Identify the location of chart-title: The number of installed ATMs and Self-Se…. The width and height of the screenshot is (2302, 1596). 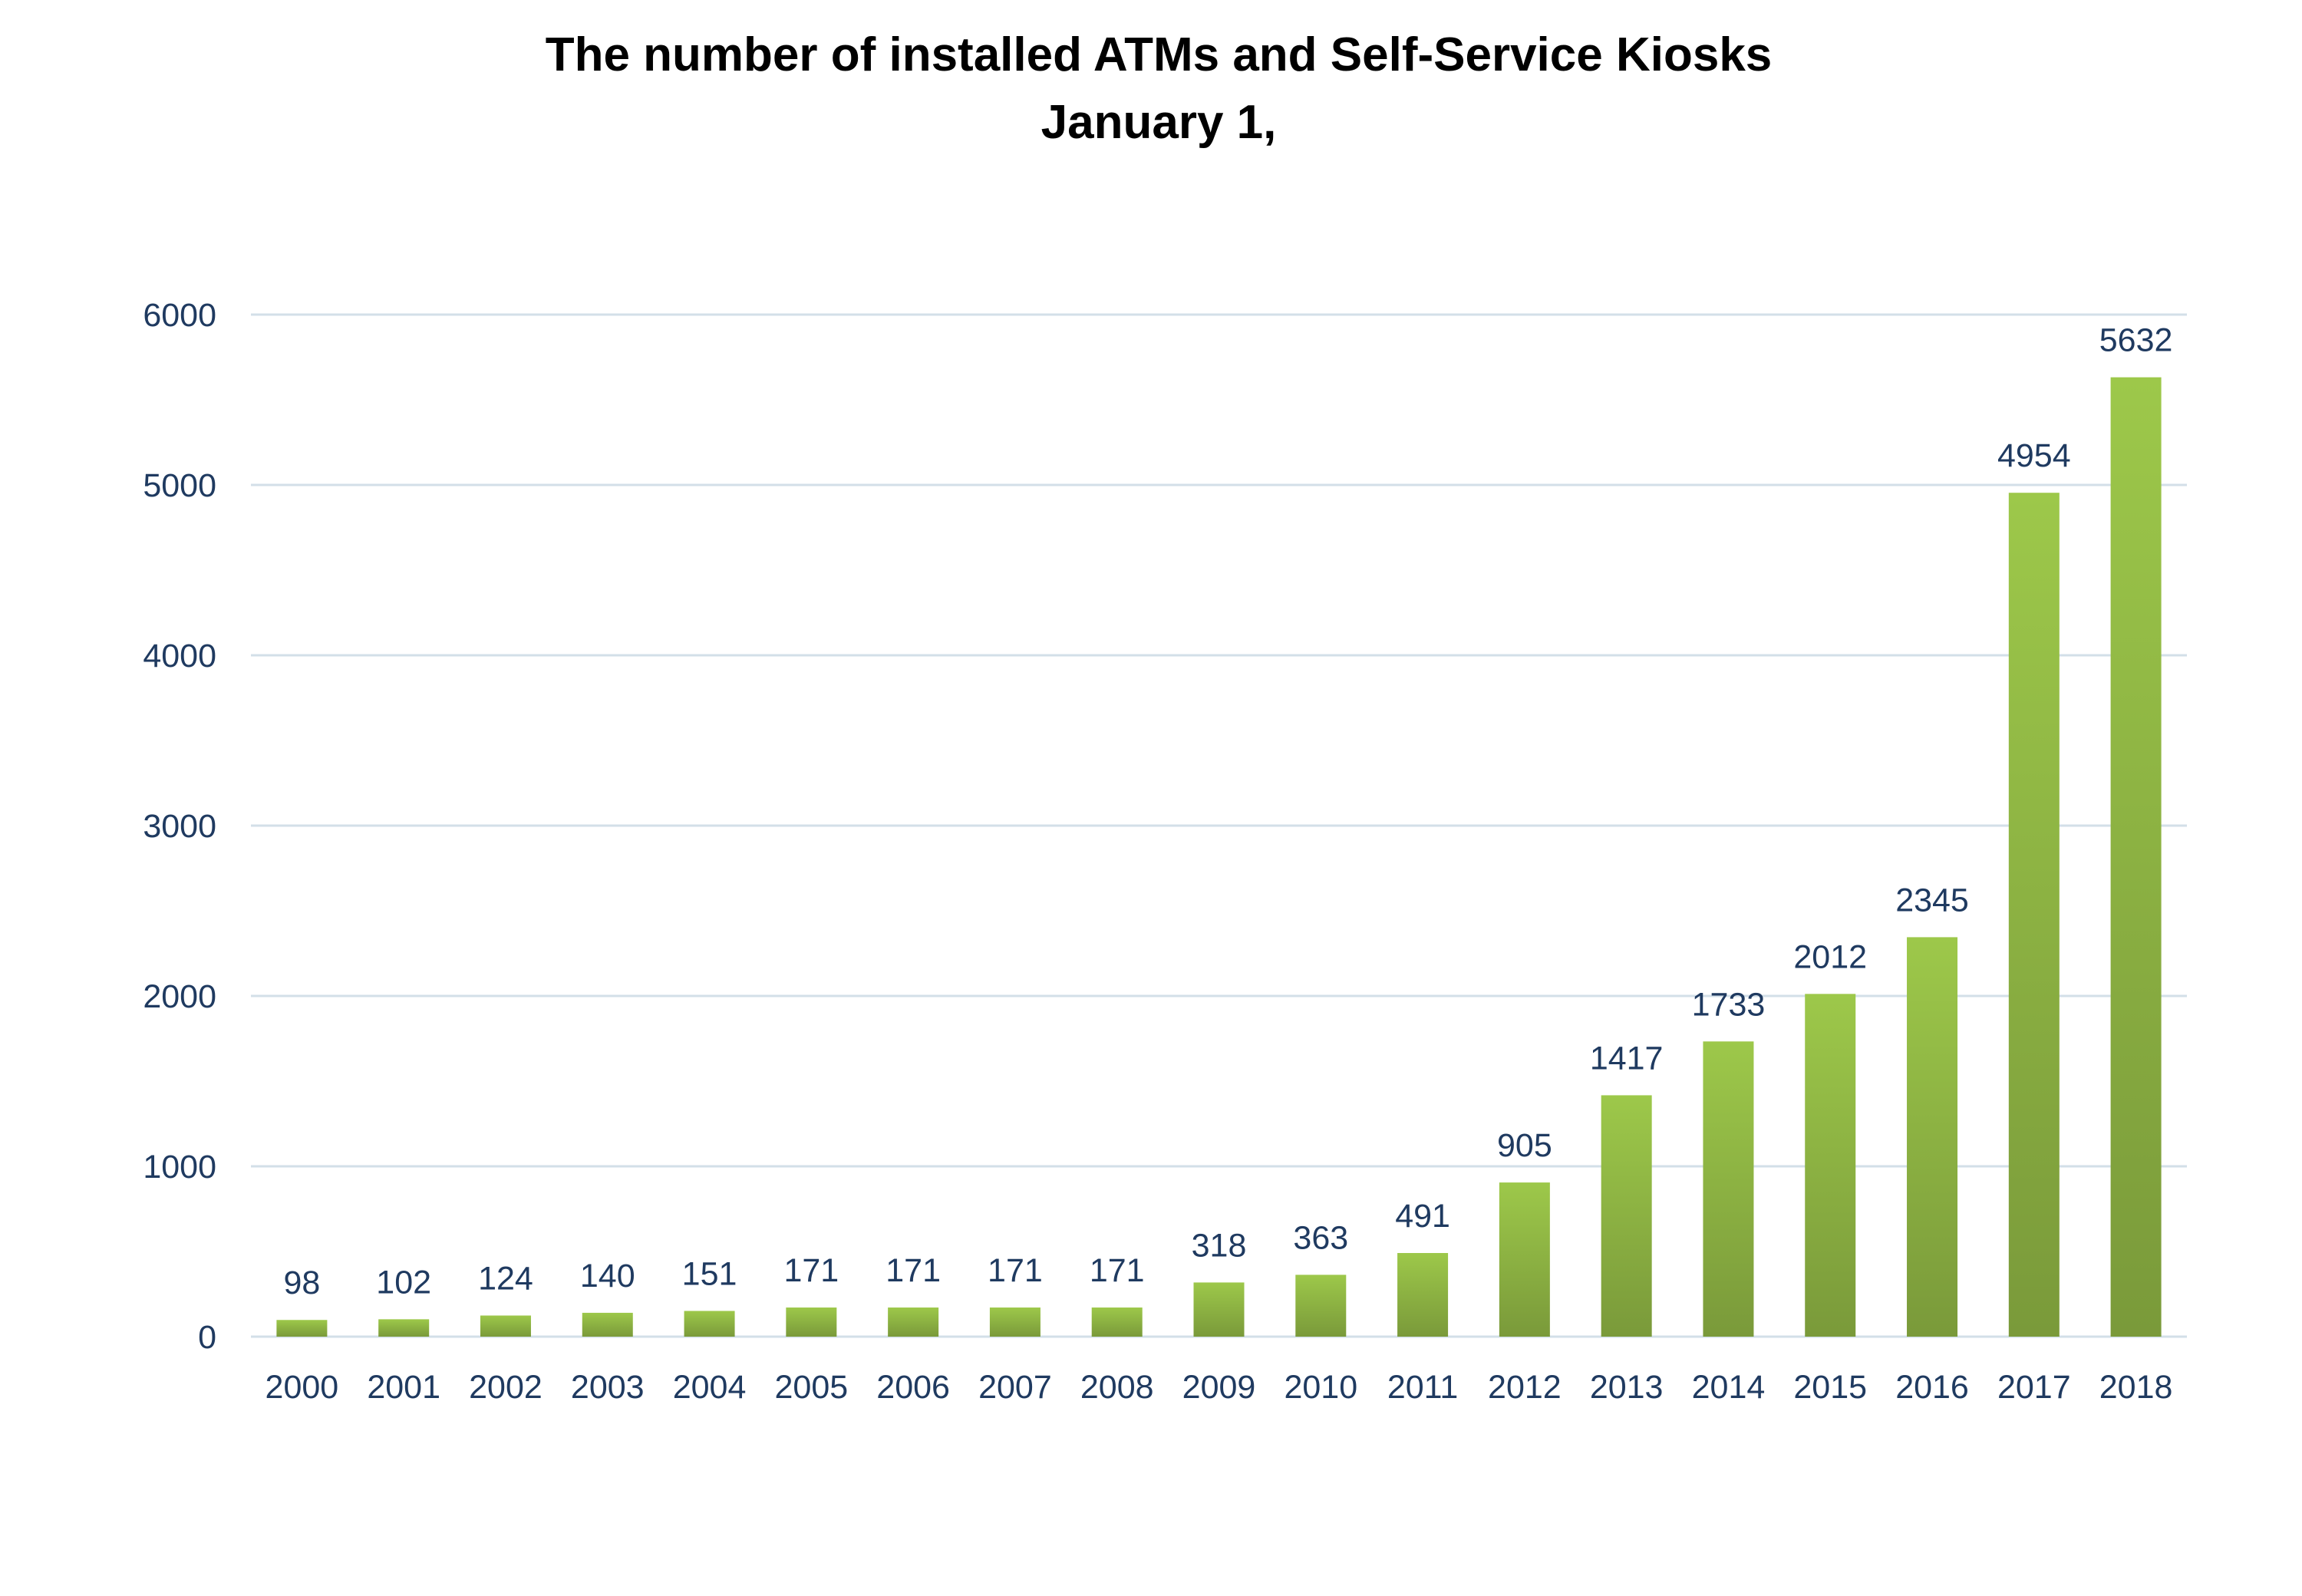
(1159, 54).